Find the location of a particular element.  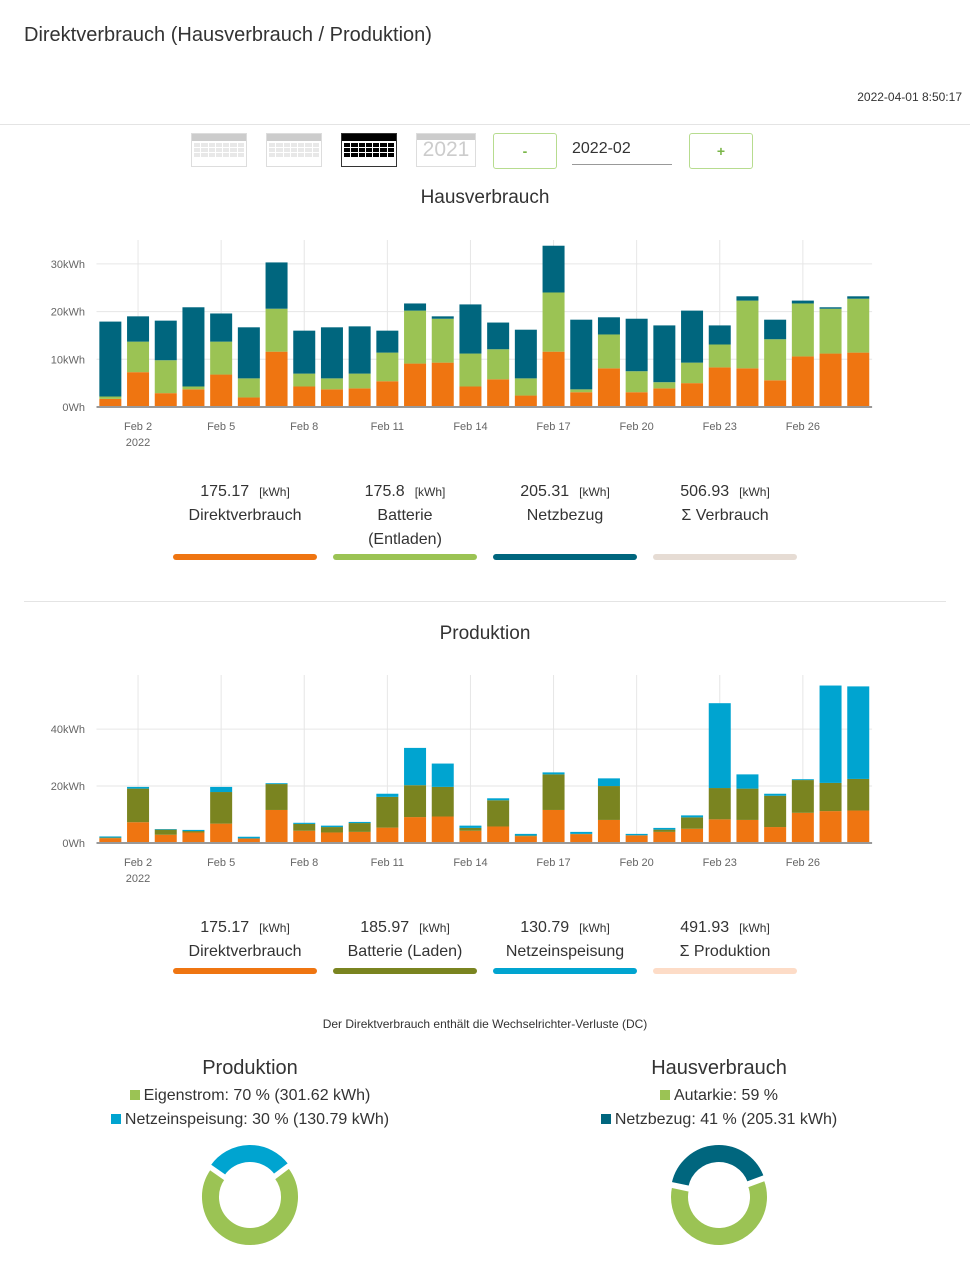

donut-slice-netzeinspeisung is located at coordinates (249, 1160).